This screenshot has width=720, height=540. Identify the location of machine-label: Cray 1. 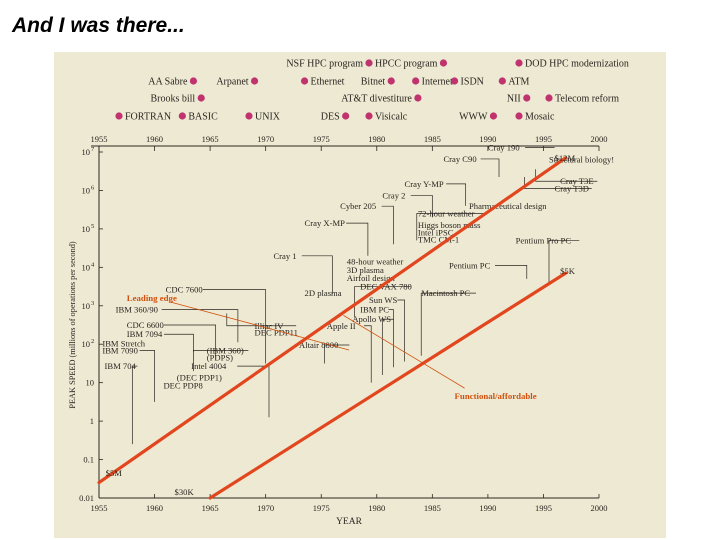
(284, 256).